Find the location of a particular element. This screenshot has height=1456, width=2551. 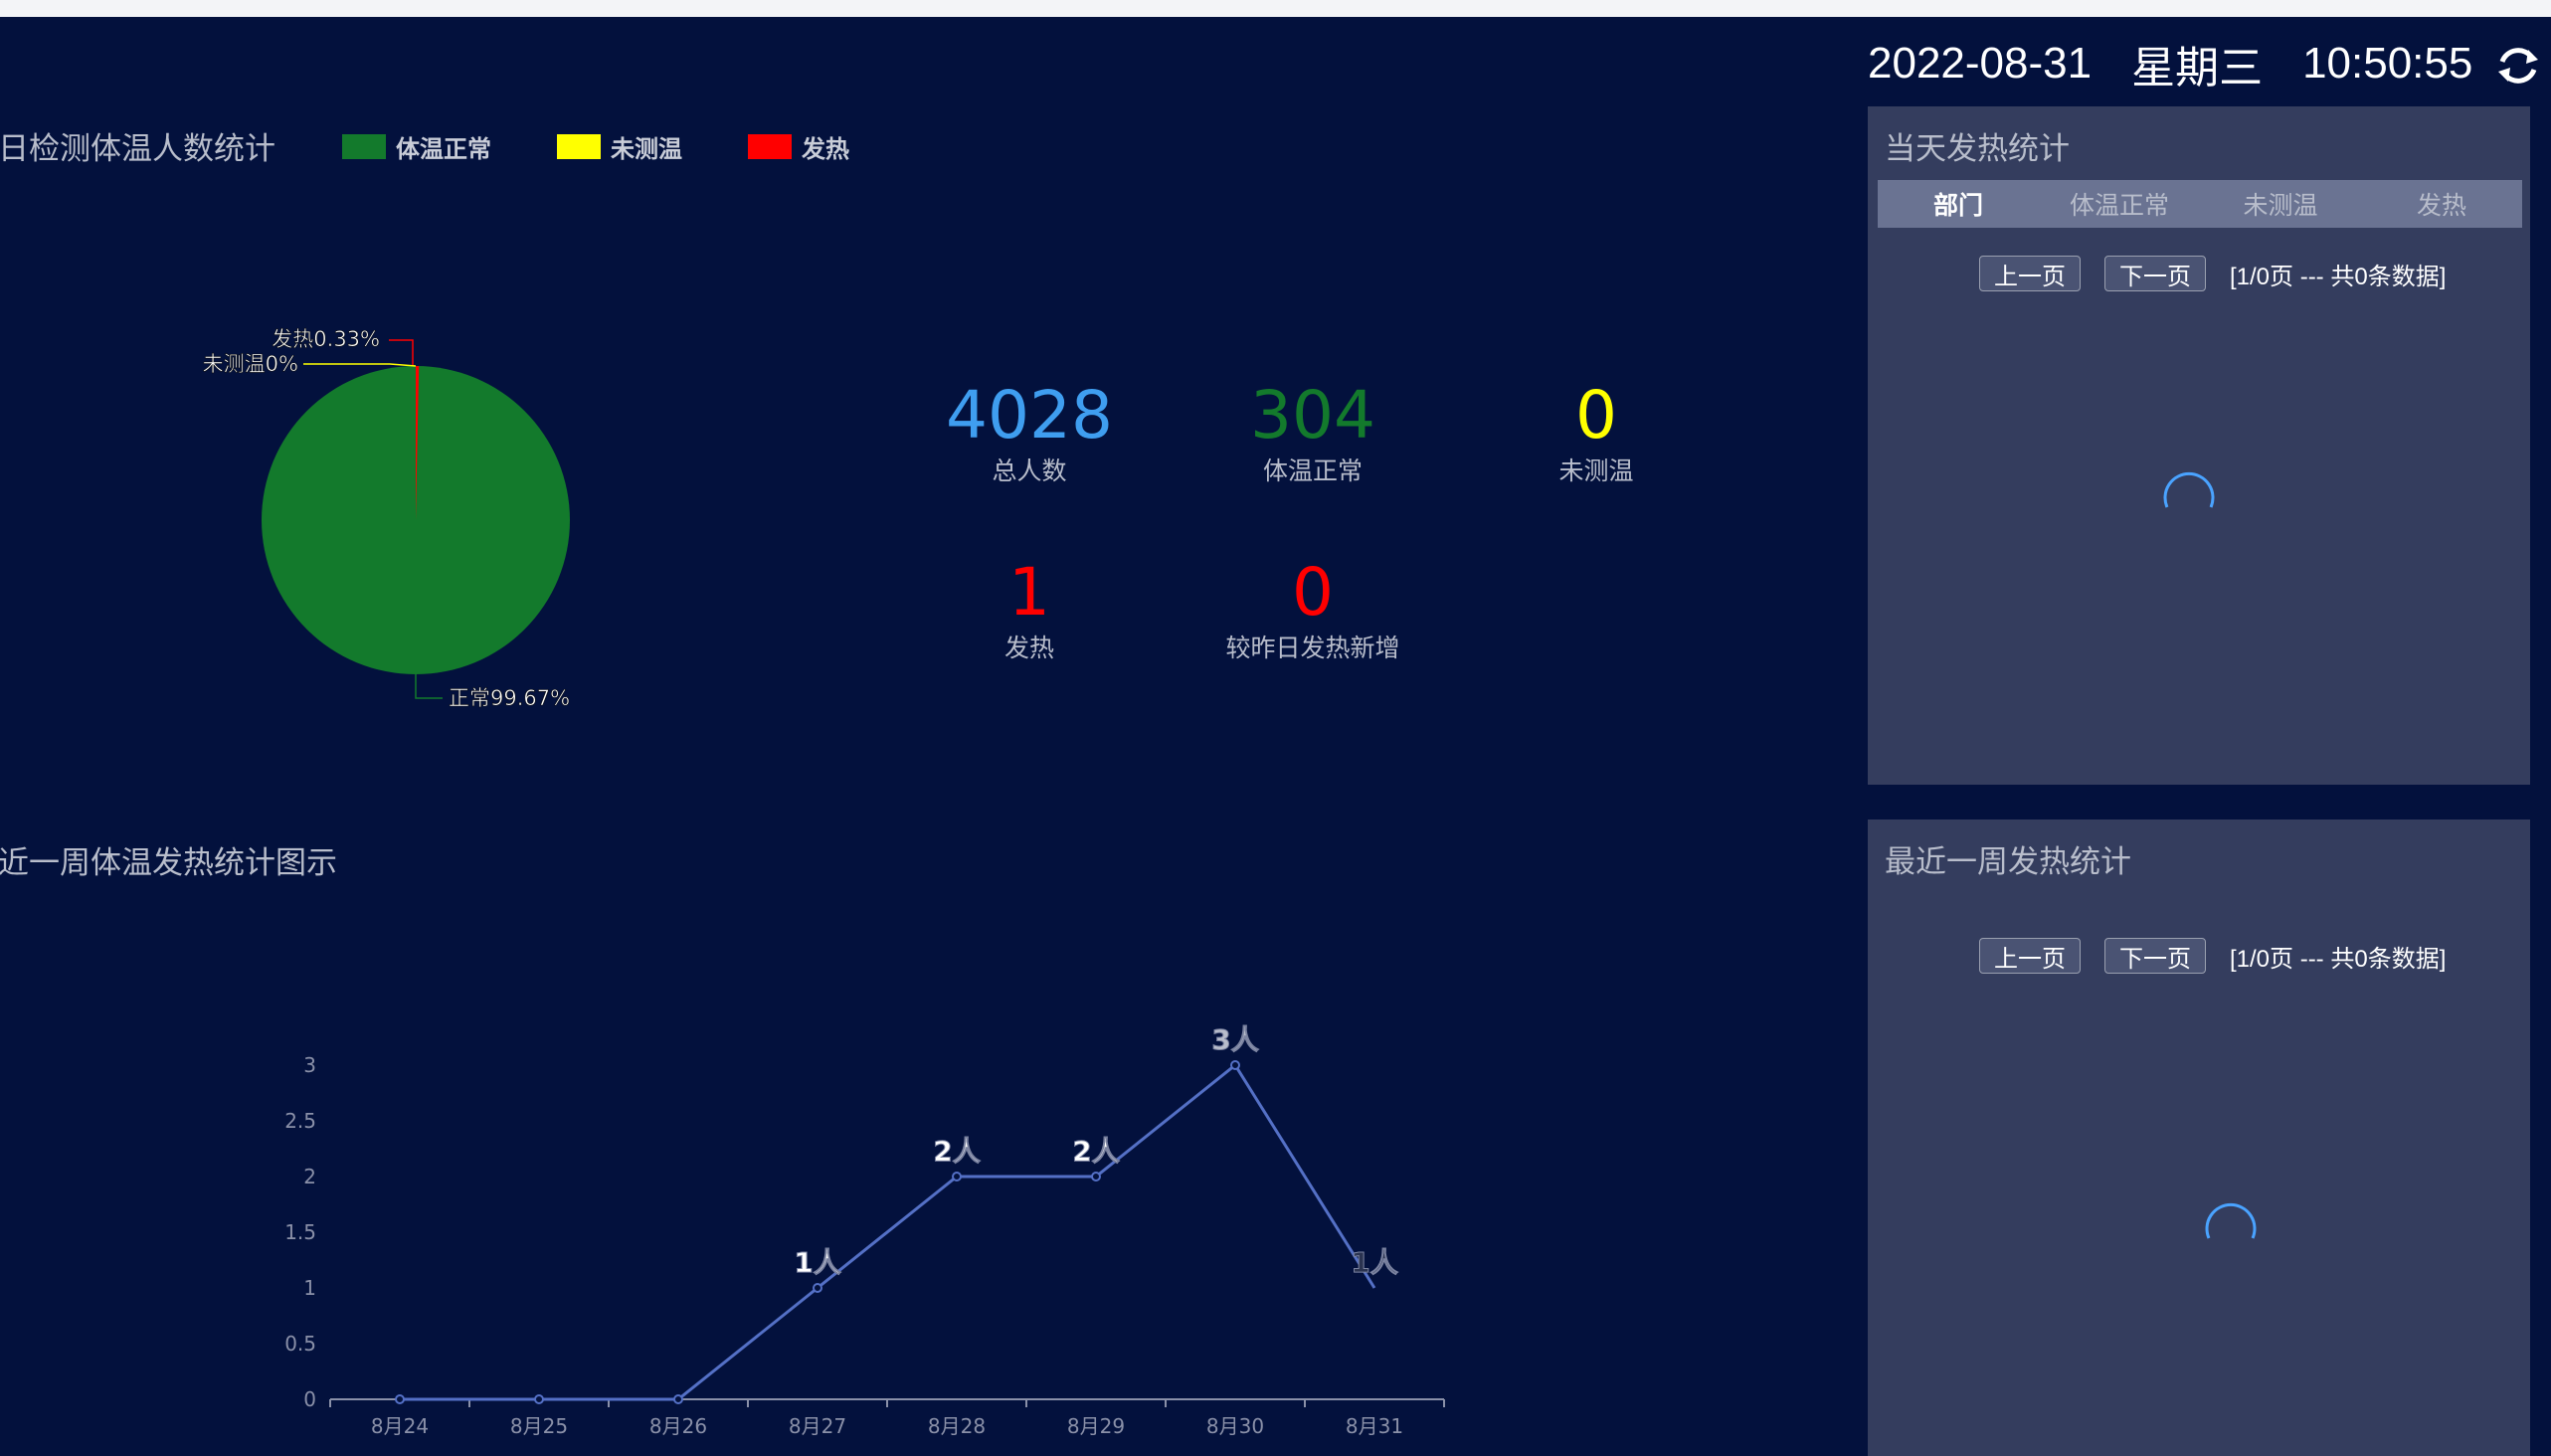

stat-total: 4028 总人数 is located at coordinates (1029, 433).